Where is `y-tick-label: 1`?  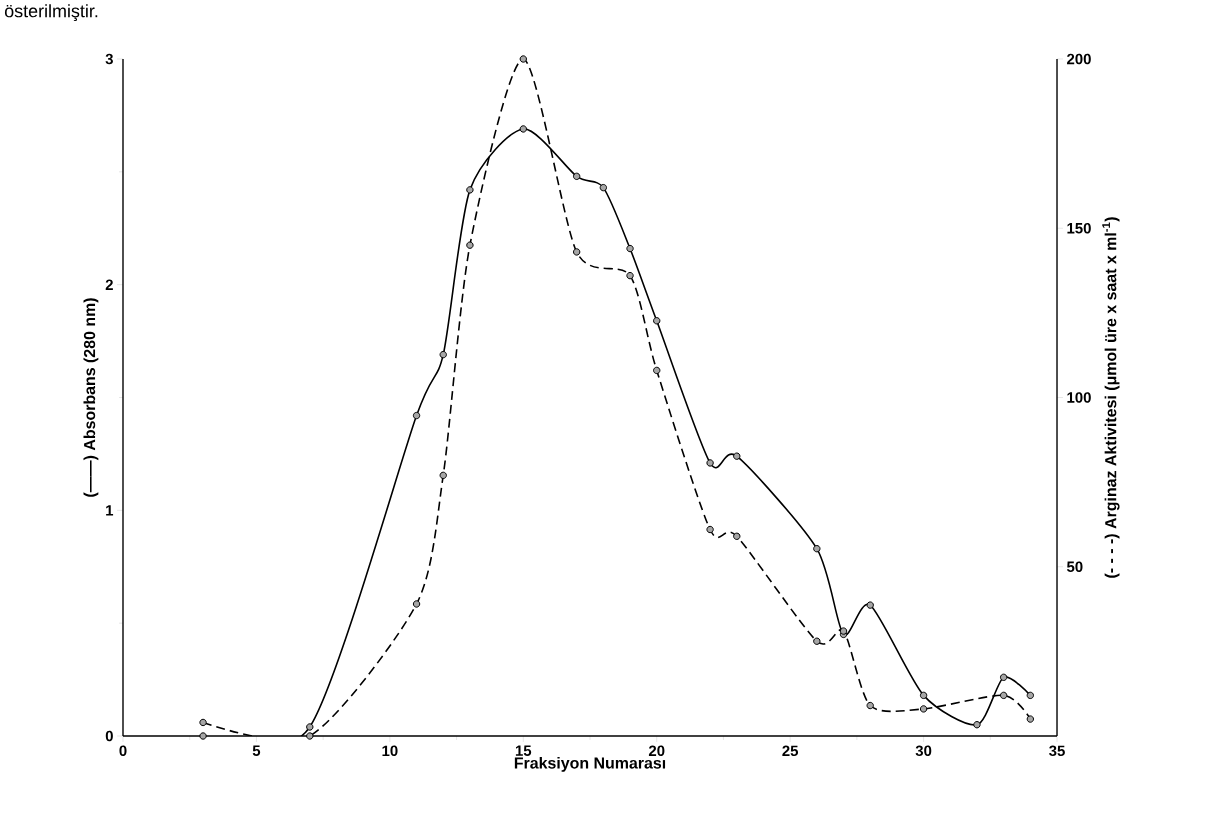
y-tick-label: 1 is located at coordinates (110, 510).